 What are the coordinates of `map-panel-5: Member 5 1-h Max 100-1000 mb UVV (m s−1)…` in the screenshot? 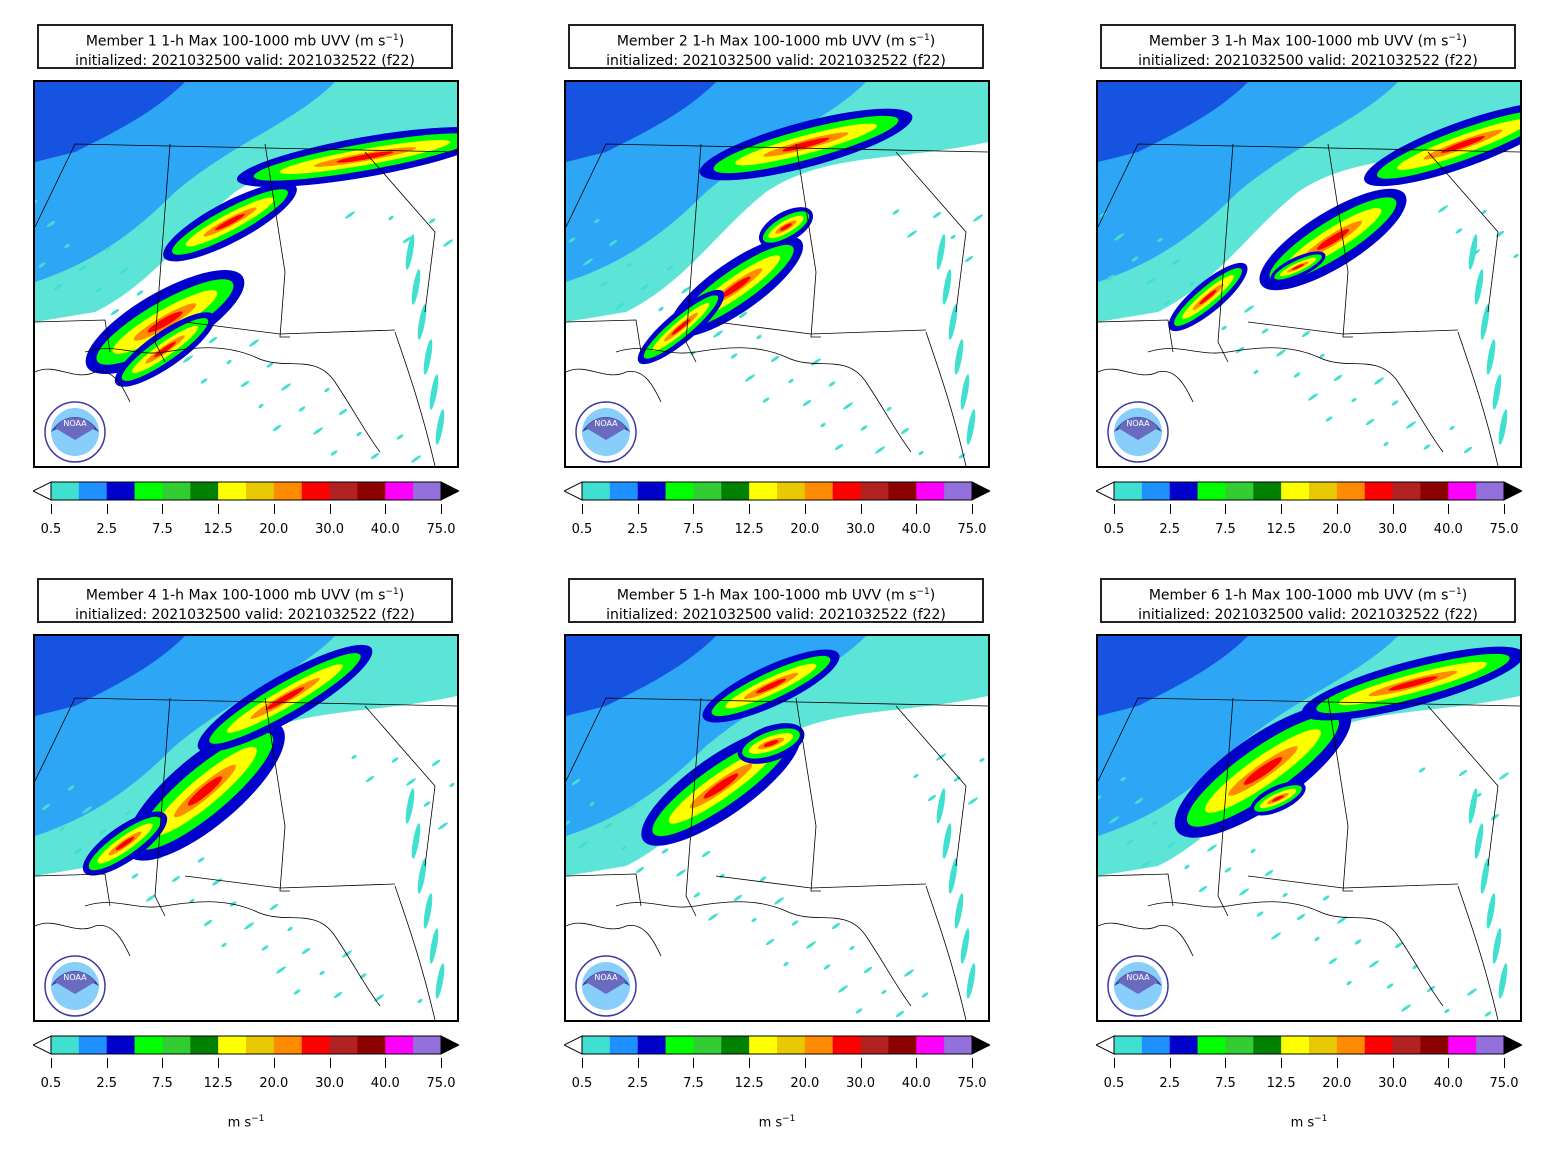 It's located at (799, 858).